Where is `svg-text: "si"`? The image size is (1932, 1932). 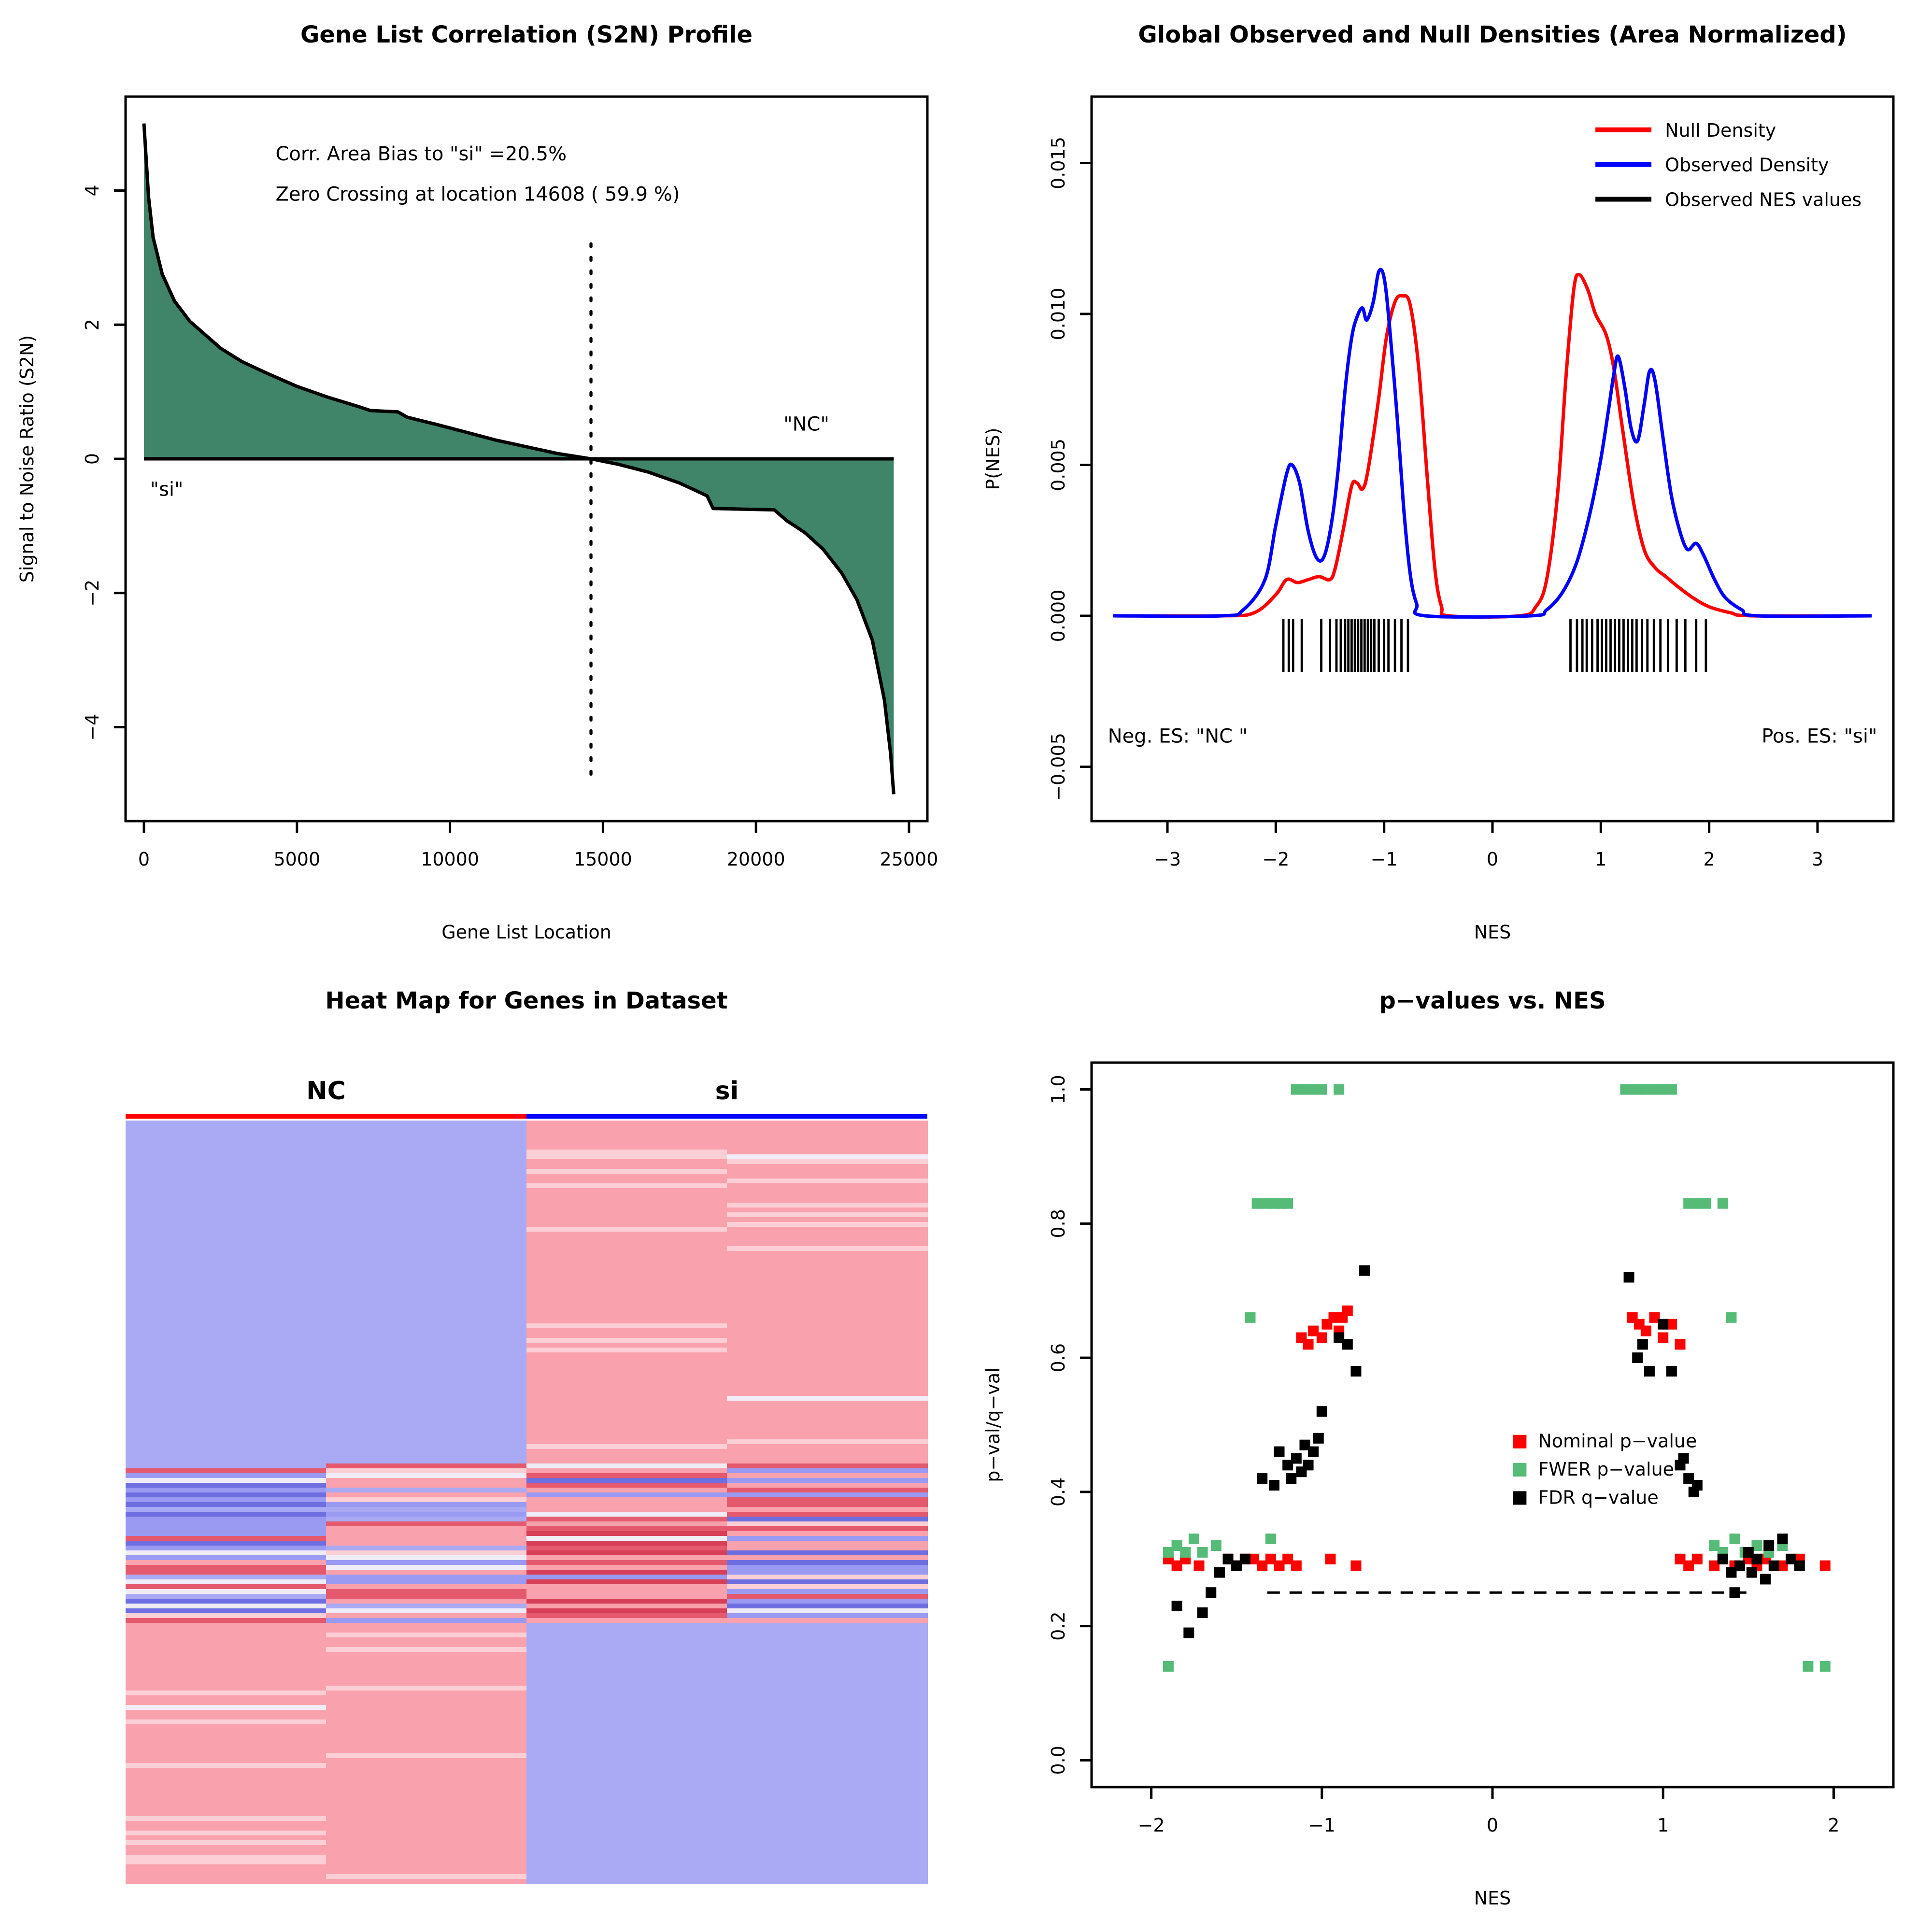
svg-text: "si" is located at coordinates (167, 489).